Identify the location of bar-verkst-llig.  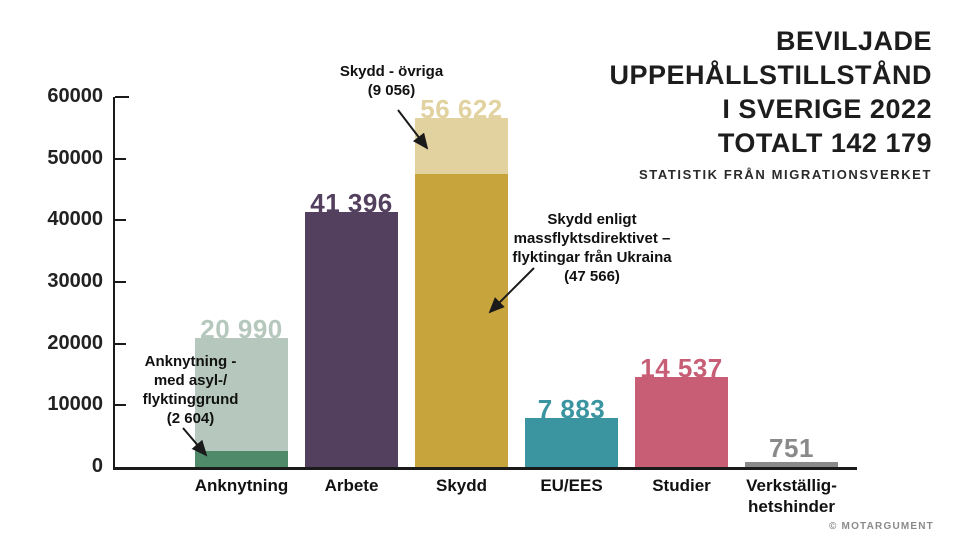
(791, 464).